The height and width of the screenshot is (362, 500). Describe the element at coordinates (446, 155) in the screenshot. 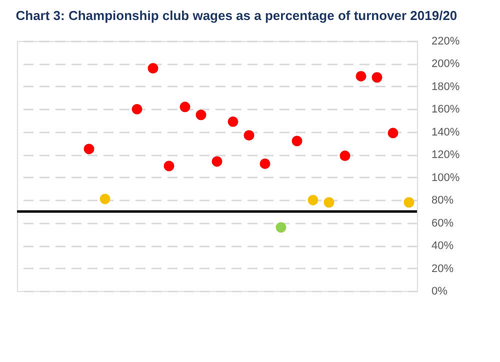

I see `y-tick-label: 120%` at that location.